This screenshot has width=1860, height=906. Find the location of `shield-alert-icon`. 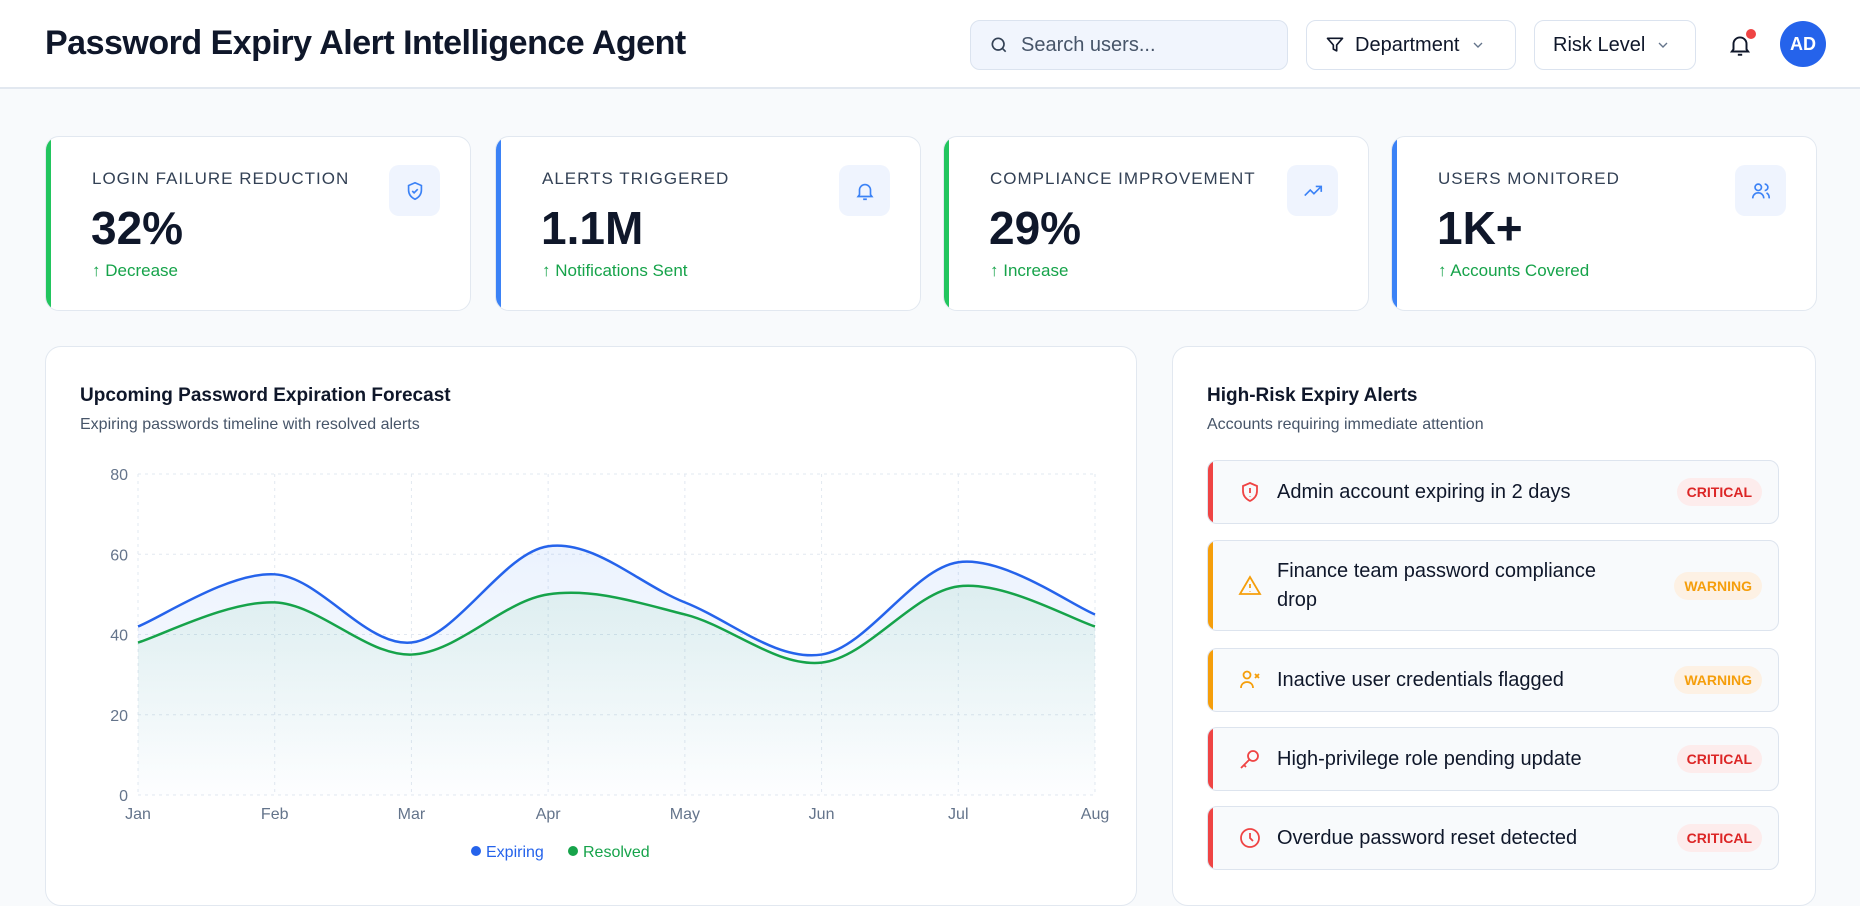

shield-alert-icon is located at coordinates (1250, 492).